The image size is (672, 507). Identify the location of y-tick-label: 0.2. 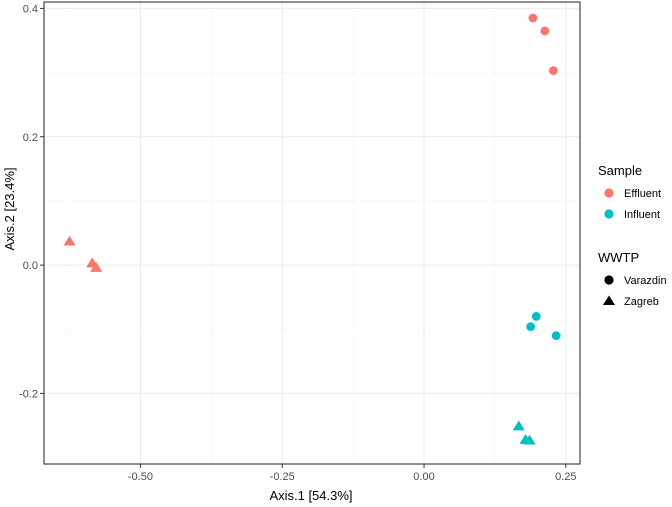
(30, 138).